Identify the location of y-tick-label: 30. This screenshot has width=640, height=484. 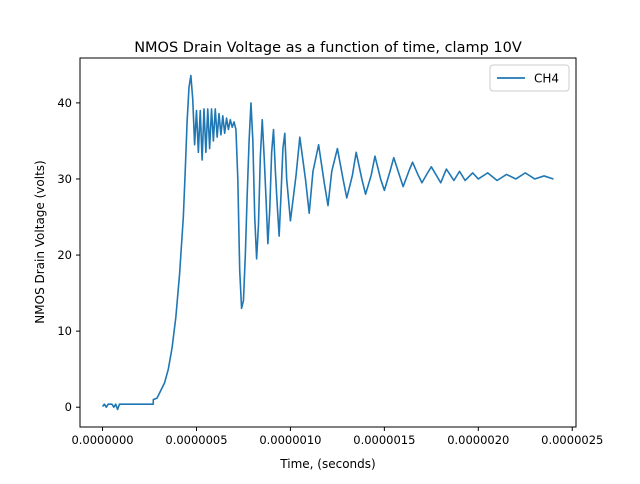
(64, 179).